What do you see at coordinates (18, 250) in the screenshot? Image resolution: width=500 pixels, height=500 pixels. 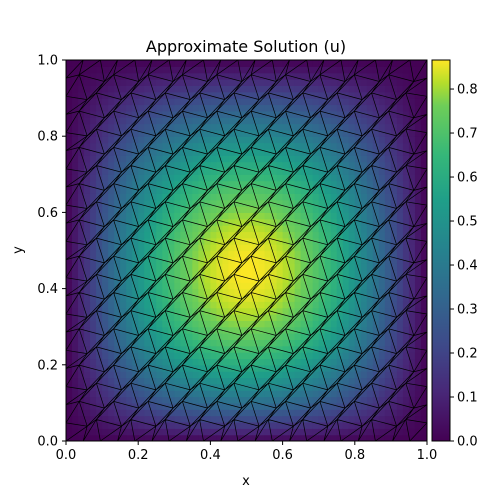 I see `y-axis-label: y` at bounding box center [18, 250].